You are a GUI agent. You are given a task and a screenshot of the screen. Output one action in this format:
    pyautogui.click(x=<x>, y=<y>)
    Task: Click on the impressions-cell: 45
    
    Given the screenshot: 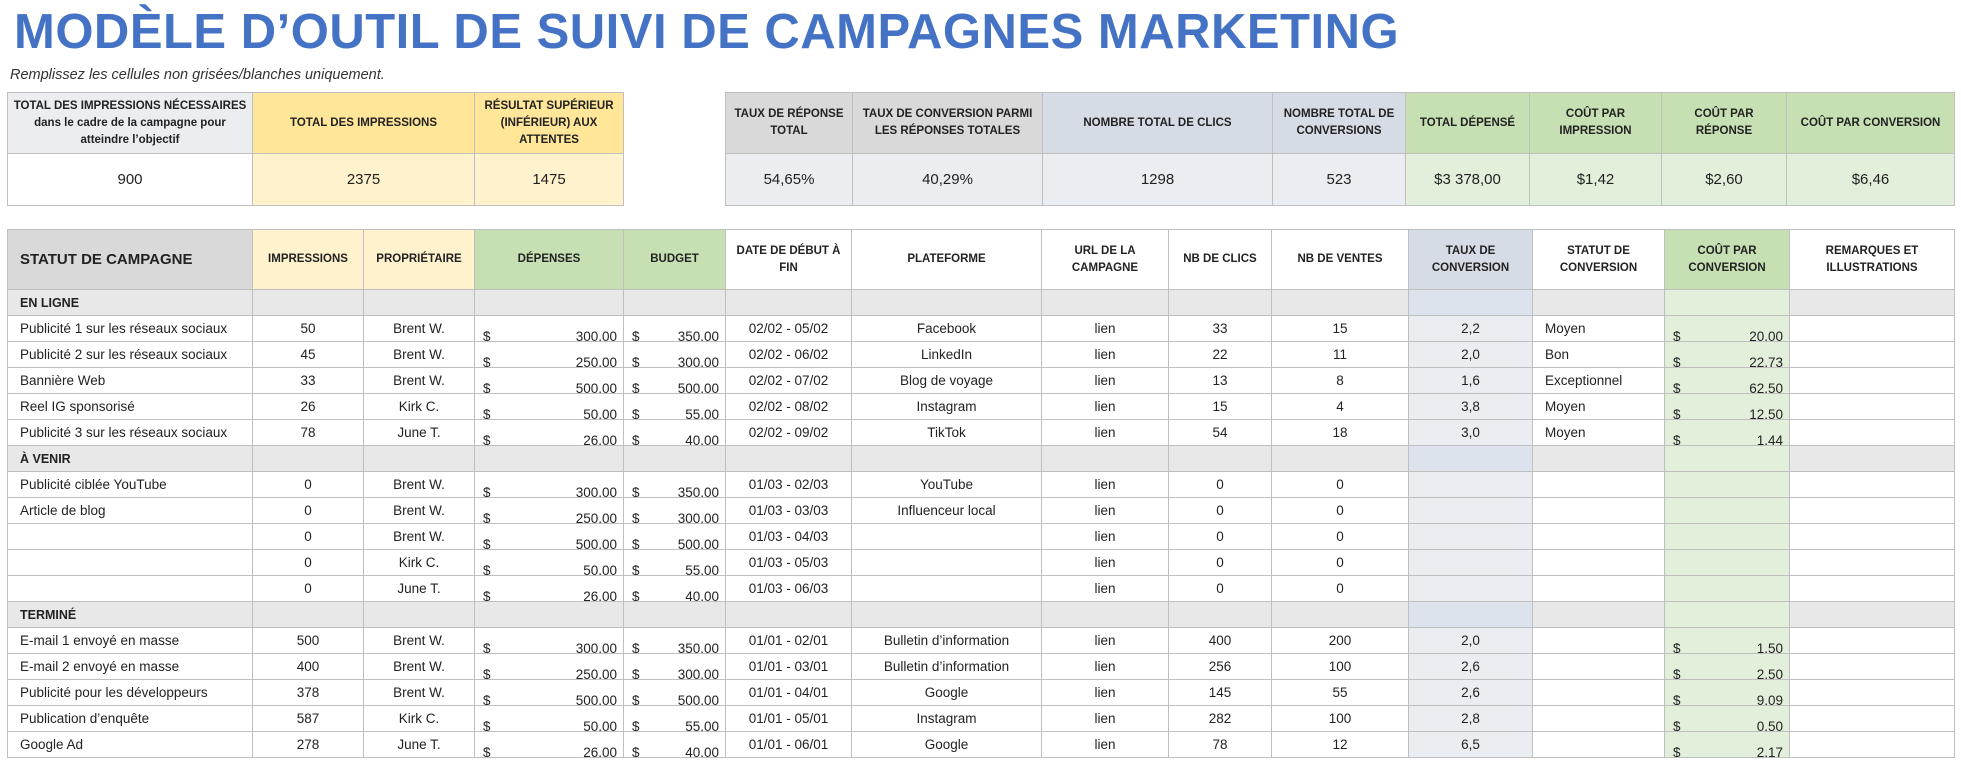 What is the action you would take?
    pyautogui.click(x=308, y=354)
    